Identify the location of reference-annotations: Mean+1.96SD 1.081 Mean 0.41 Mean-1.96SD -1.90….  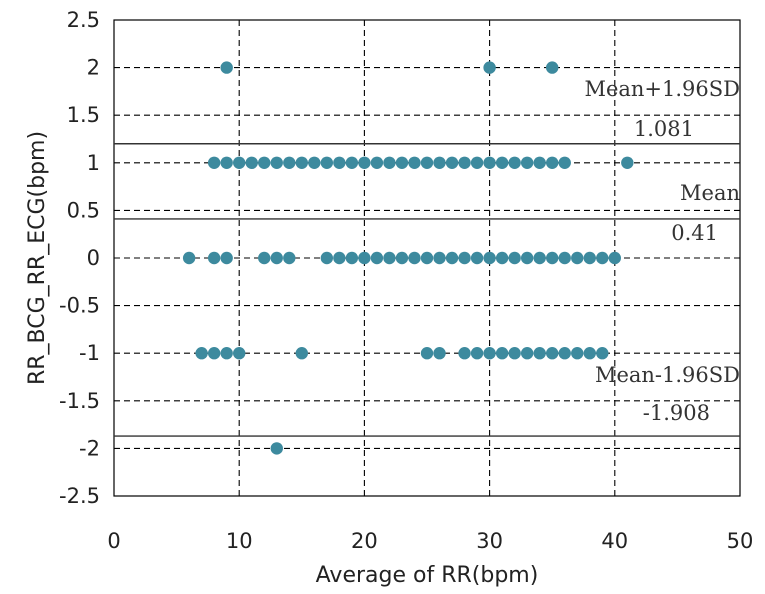
(662, 251).